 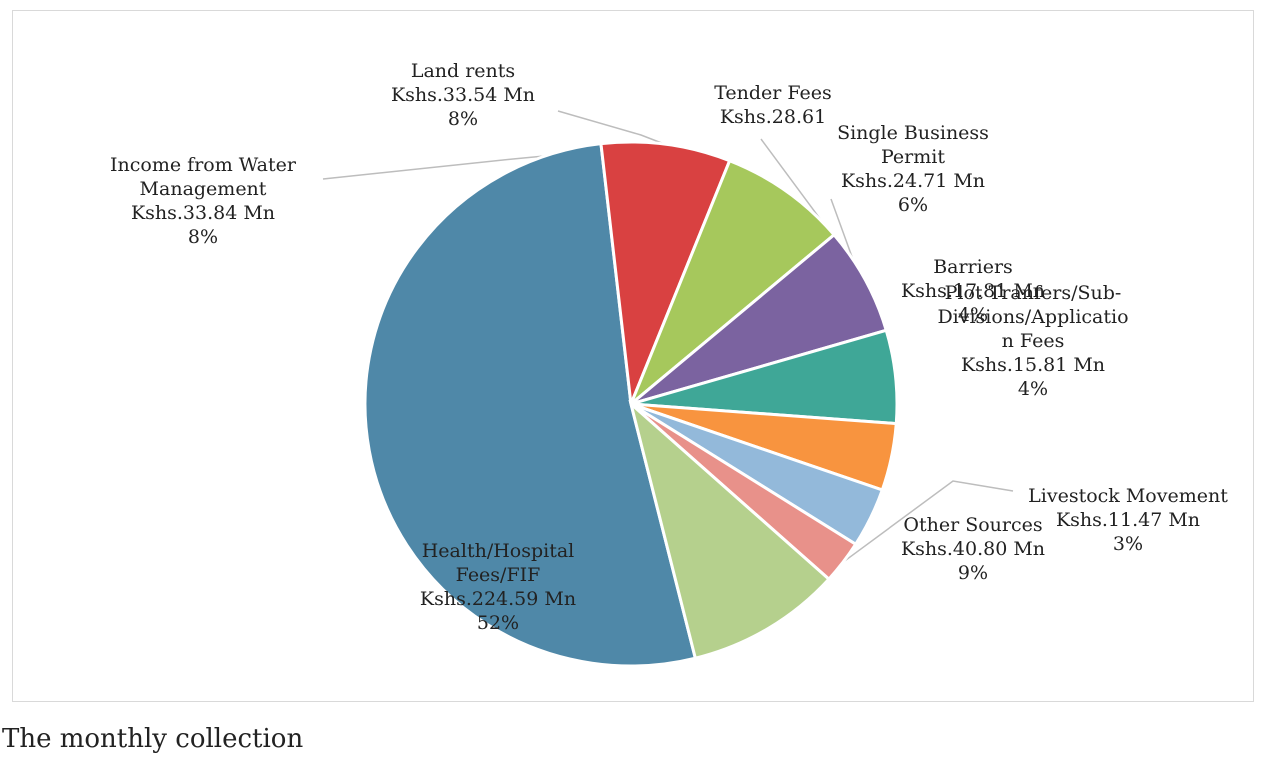 What do you see at coordinates (973, 549) in the screenshot?
I see `slice-label-other-sources: Other Sources Kshs.40.80 Mn 9%` at bounding box center [973, 549].